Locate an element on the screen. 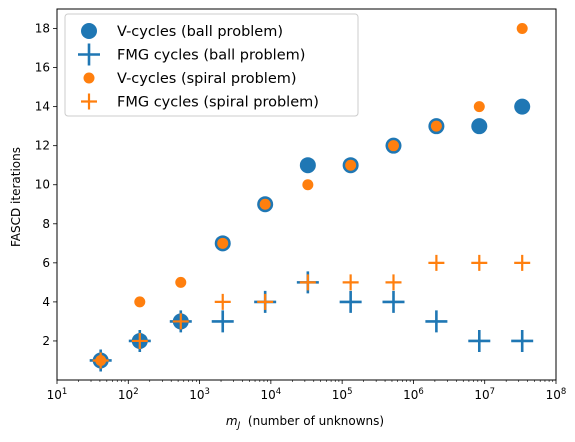 This screenshot has height=442, width=575. x-axis-ticks: 10¹ 10² 10³ 10⁴ 10⁵ 10⁶ 10⁷ 10⁸ is located at coordinates (307, 391).